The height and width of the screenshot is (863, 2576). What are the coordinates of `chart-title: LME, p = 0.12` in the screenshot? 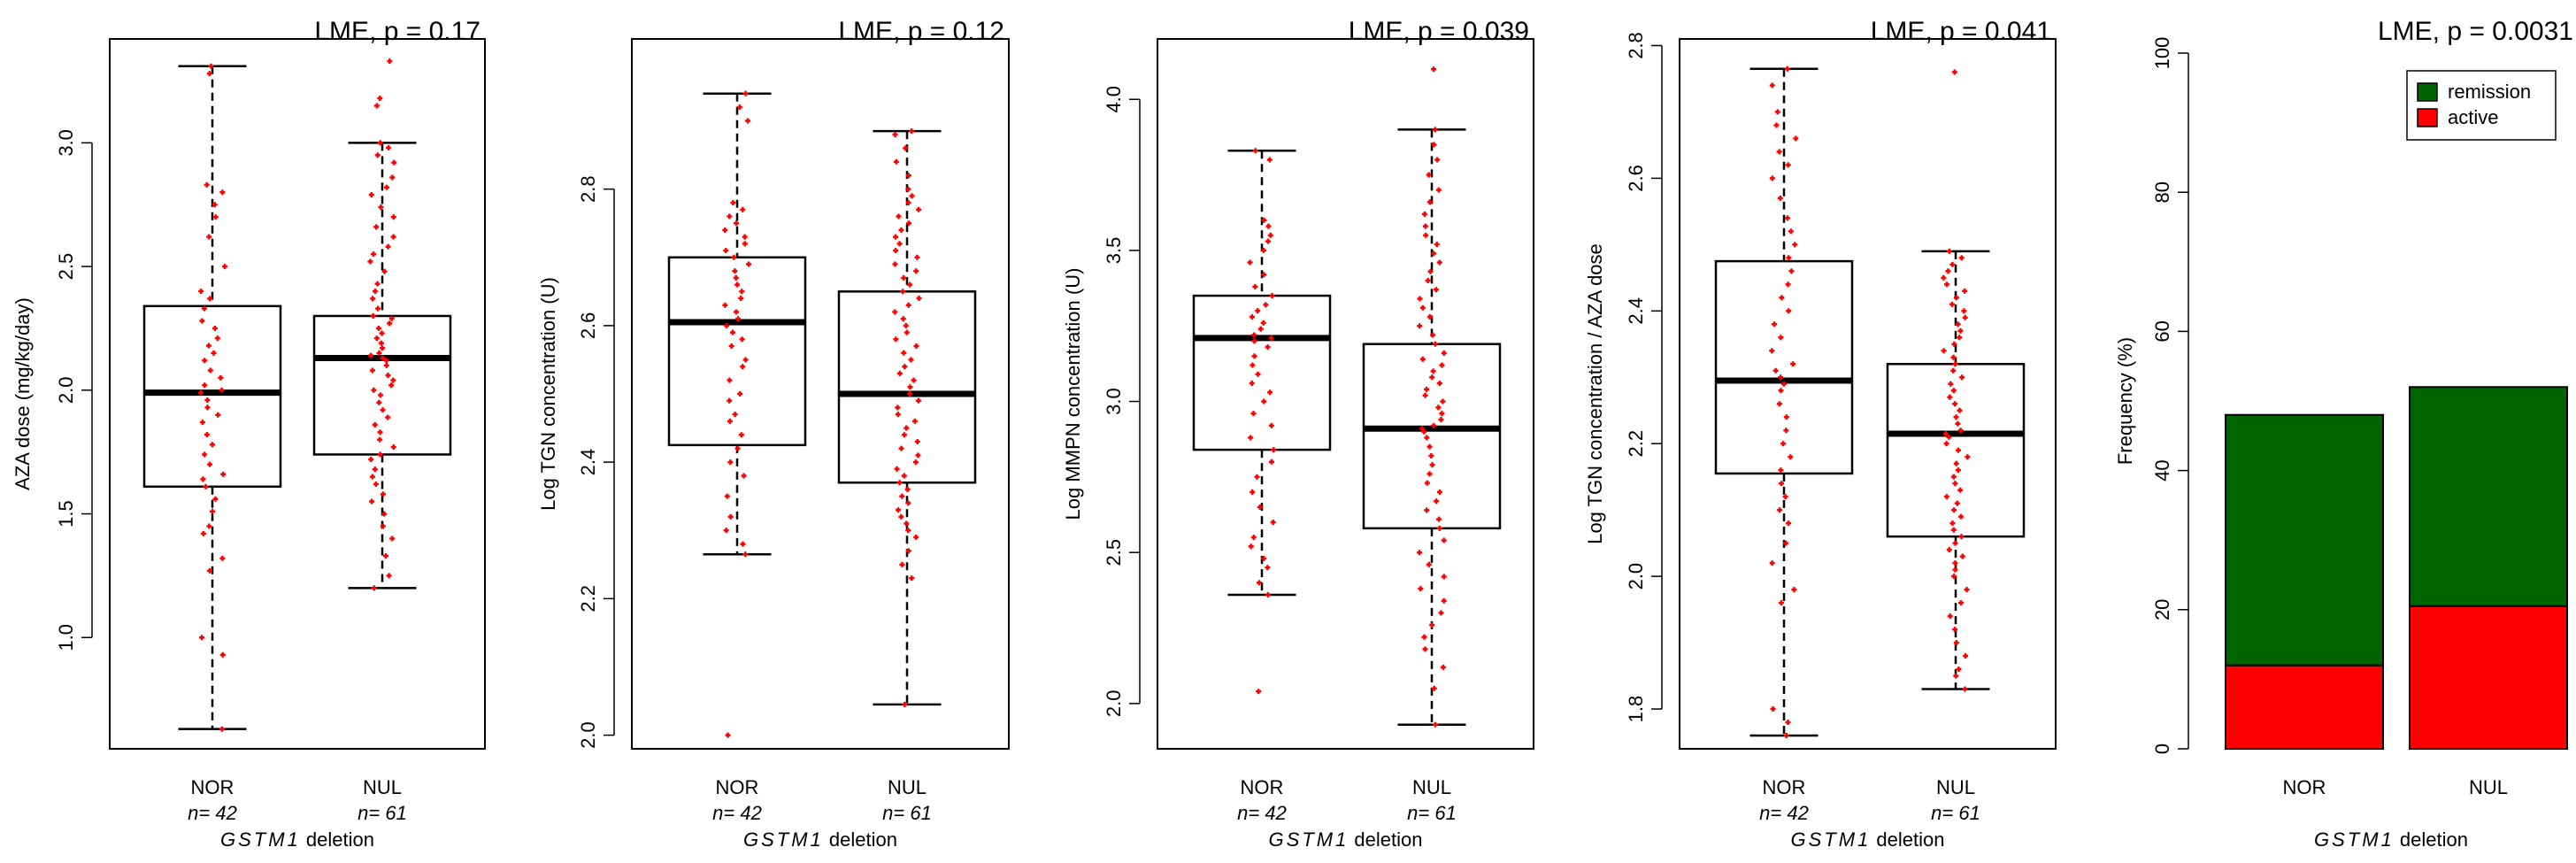 It's located at (921, 31).